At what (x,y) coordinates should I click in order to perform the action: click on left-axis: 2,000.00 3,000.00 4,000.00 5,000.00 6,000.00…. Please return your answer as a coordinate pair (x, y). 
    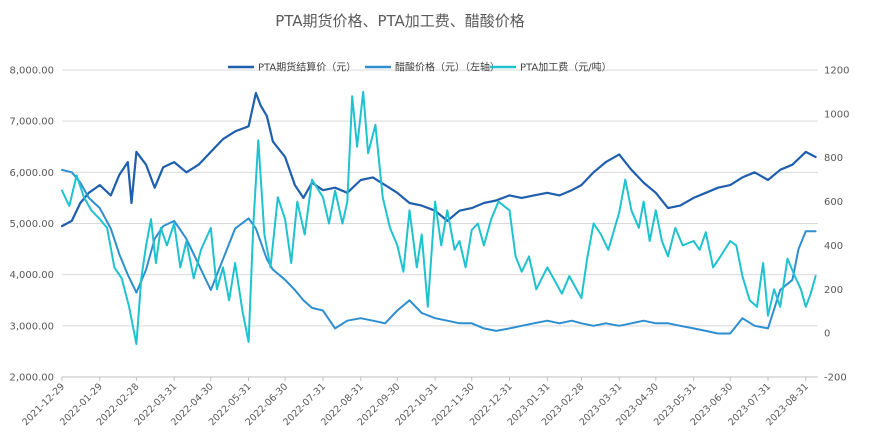
    Looking at the image, I should click on (31, 225).